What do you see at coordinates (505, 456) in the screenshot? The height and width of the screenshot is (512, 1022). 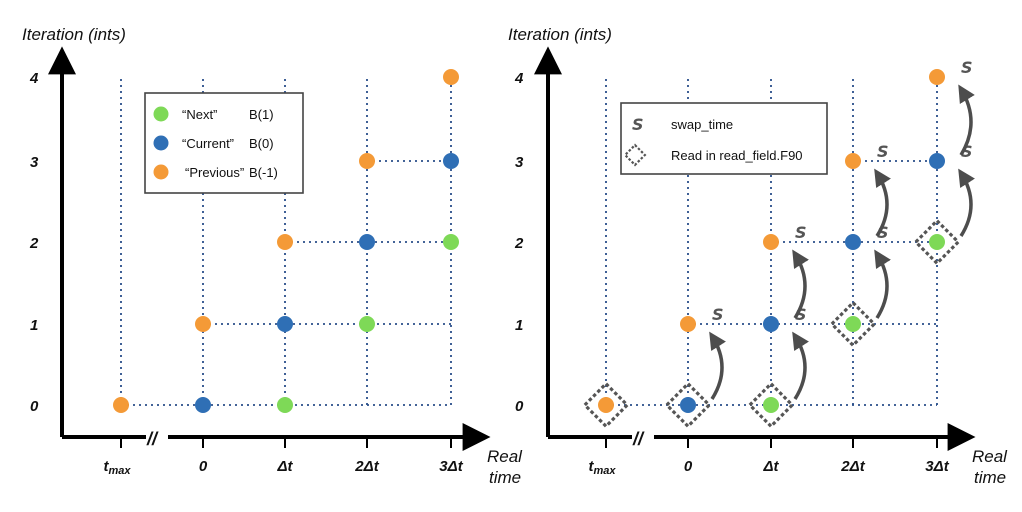 I see `left-x-axis-title-line1: Real` at bounding box center [505, 456].